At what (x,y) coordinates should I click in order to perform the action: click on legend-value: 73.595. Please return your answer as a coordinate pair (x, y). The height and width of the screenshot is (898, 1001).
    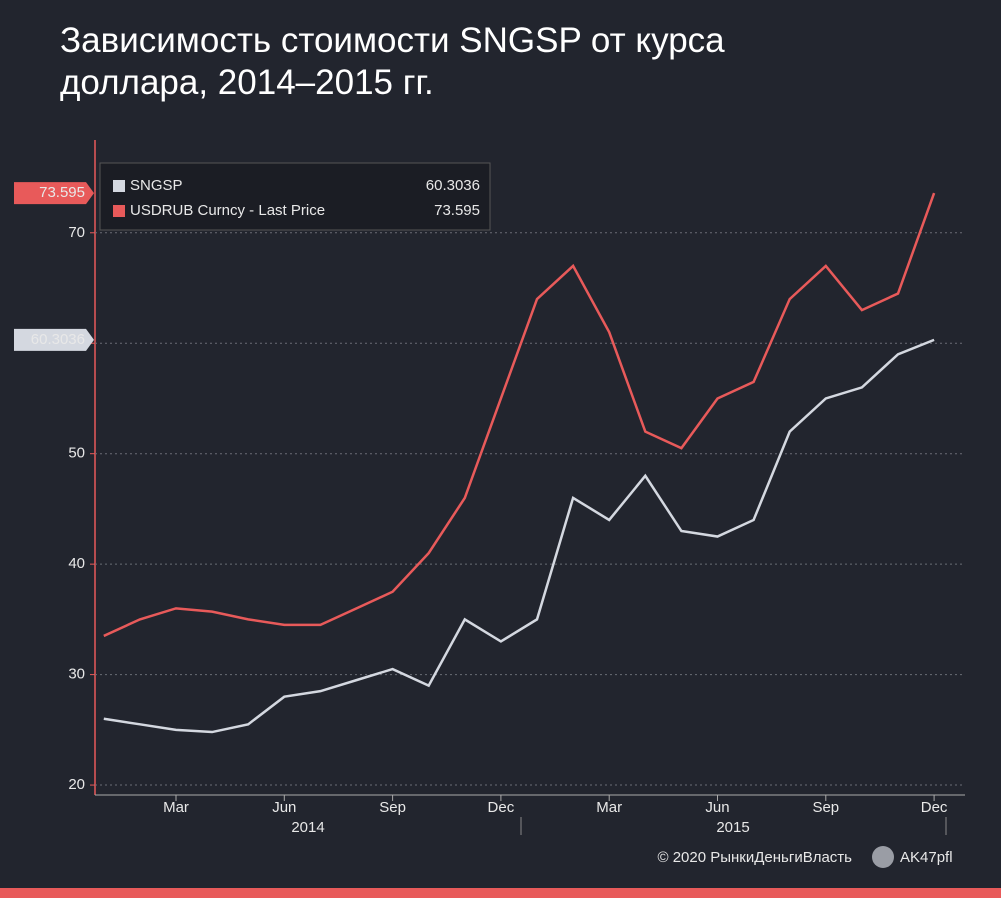
    Looking at the image, I should click on (457, 210).